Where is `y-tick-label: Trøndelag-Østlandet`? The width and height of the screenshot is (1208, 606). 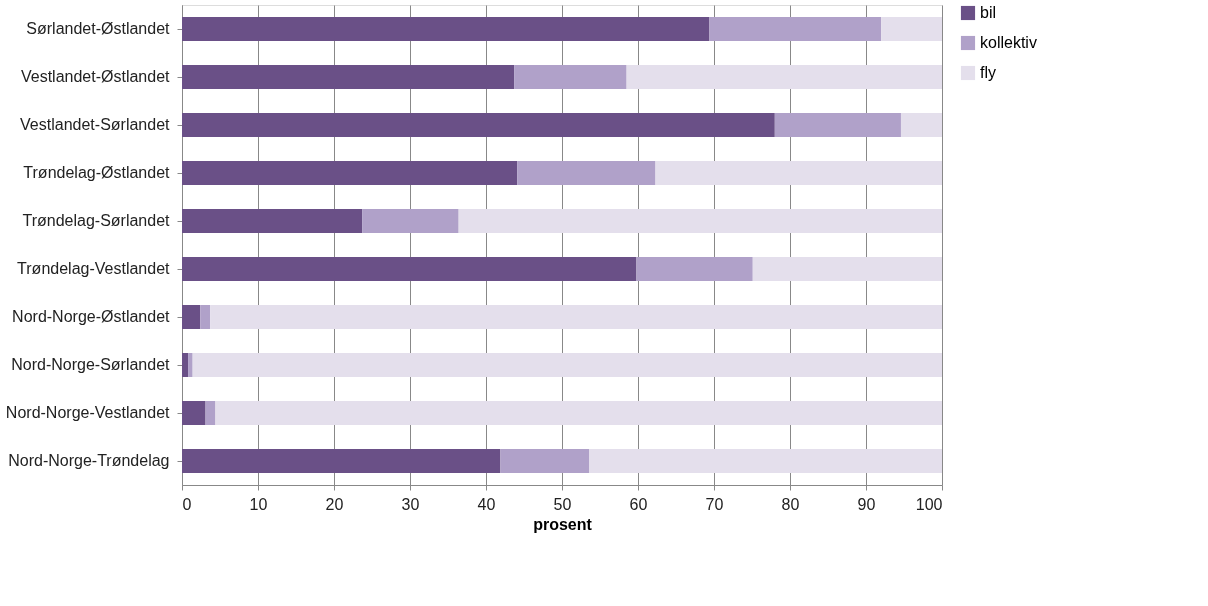 y-tick-label: Trøndelag-Østlandet is located at coordinates (97, 172).